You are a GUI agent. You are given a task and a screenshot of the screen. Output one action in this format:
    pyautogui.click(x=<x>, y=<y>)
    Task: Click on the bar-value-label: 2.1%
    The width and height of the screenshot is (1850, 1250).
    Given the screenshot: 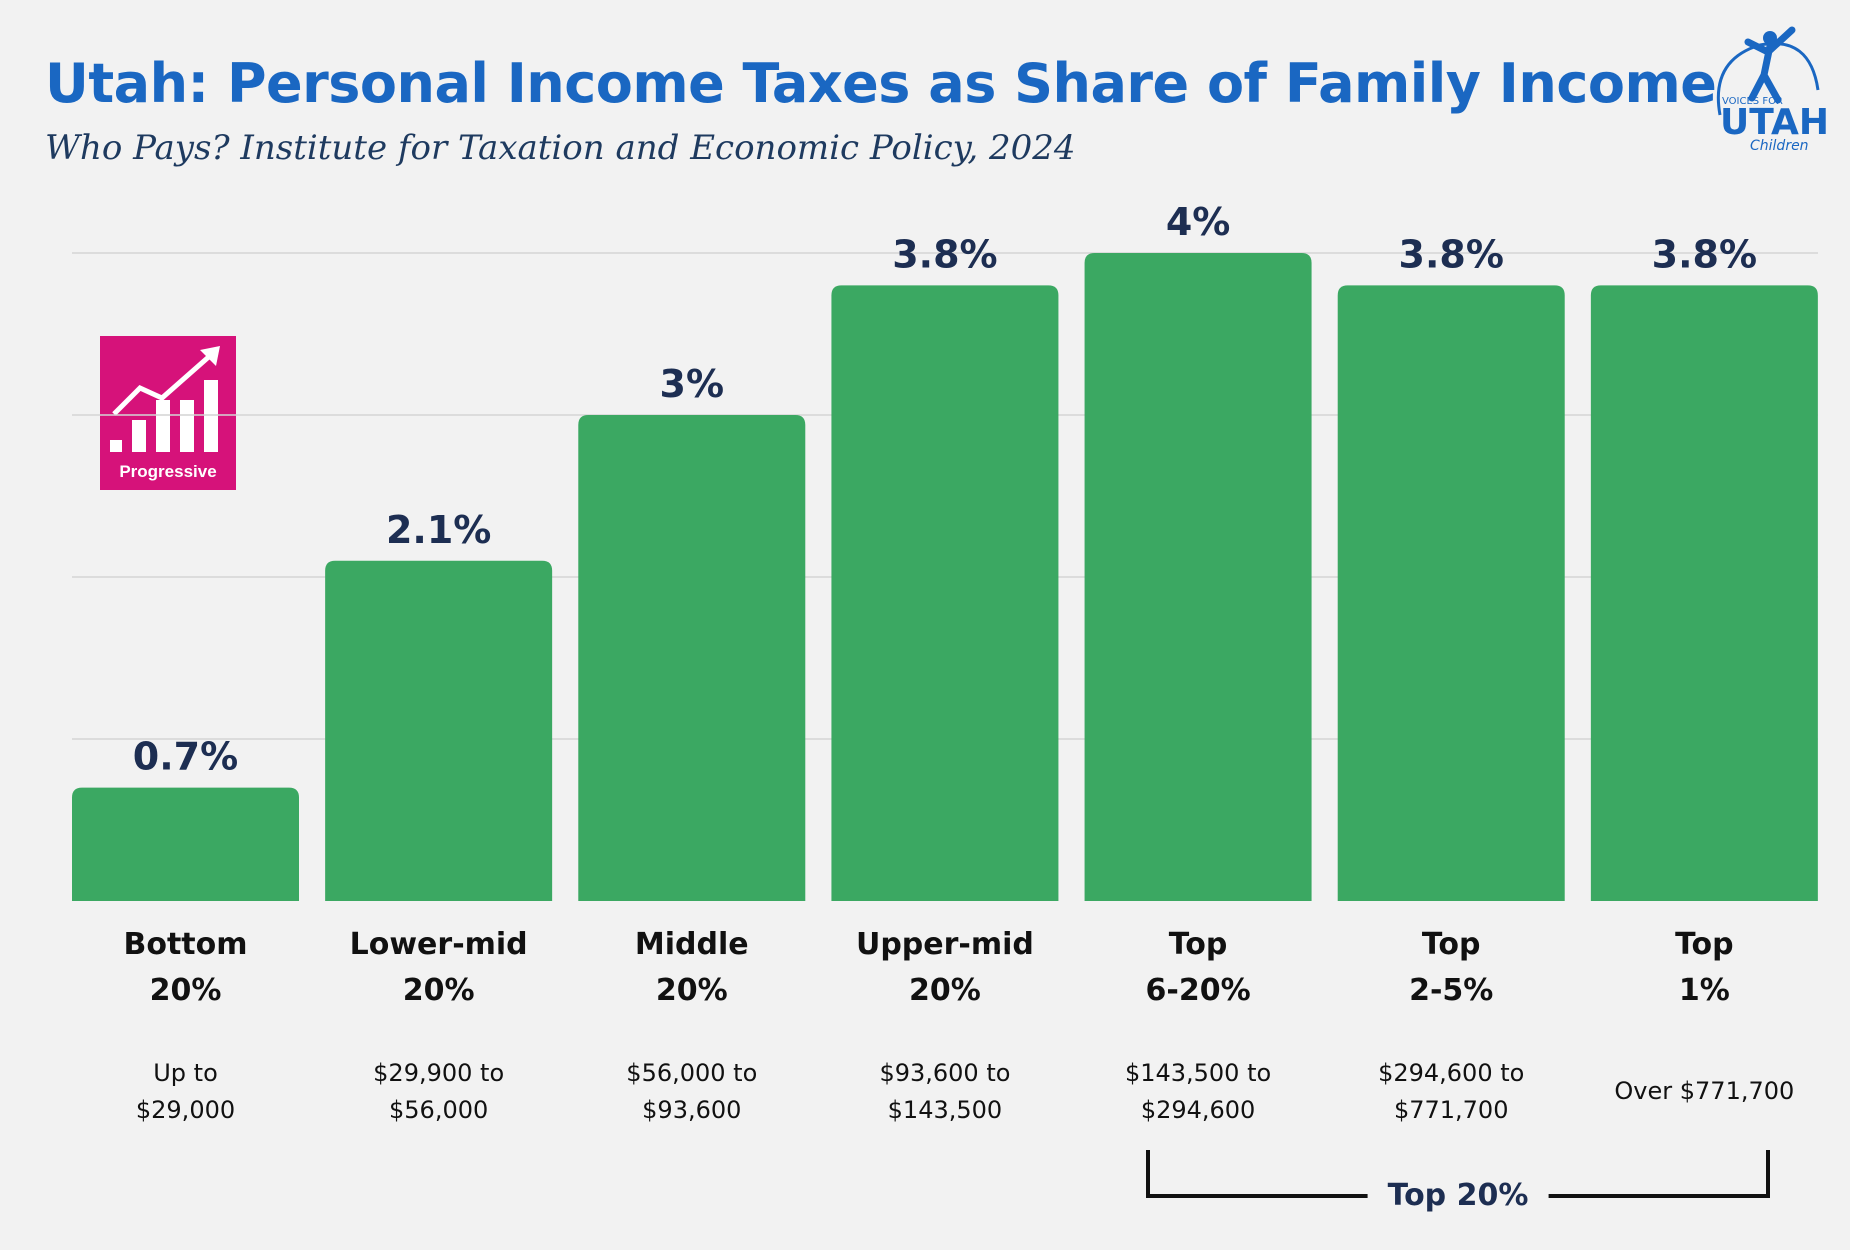 What is the action you would take?
    pyautogui.click(x=438, y=530)
    